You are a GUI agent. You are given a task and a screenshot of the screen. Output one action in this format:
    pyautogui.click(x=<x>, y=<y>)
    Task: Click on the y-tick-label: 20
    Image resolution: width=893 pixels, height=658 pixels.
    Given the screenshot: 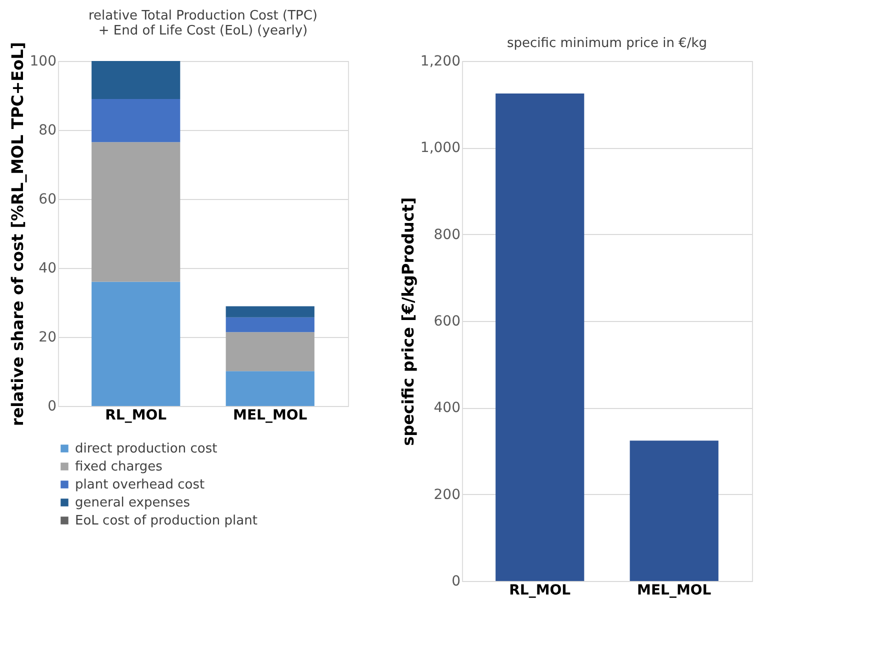 What is the action you would take?
    pyautogui.click(x=47, y=338)
    